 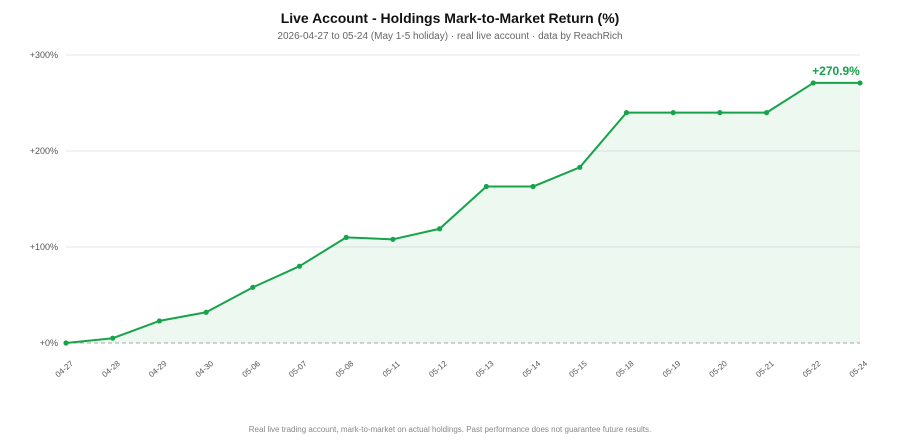 I want to click on y-tick-label: +200%, so click(x=44, y=151).